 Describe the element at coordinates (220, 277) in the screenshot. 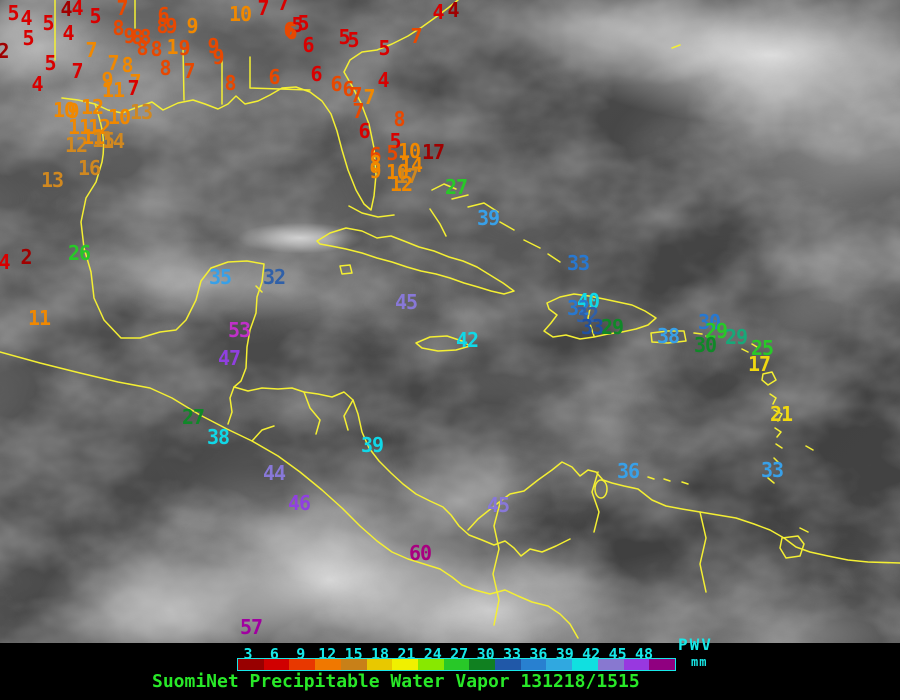

I see `pwv-station-value: 35` at that location.